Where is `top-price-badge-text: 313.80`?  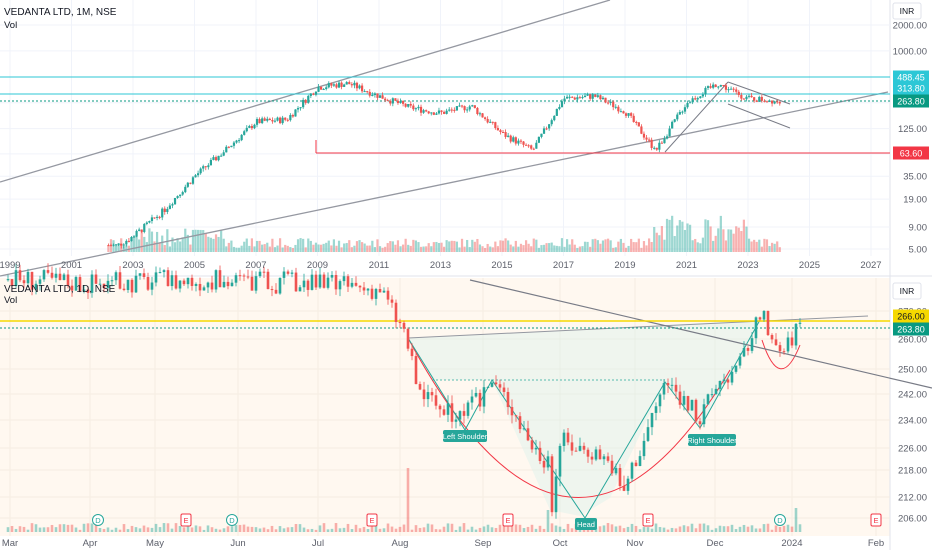
top-price-badge-text: 313.80 is located at coordinates (911, 89).